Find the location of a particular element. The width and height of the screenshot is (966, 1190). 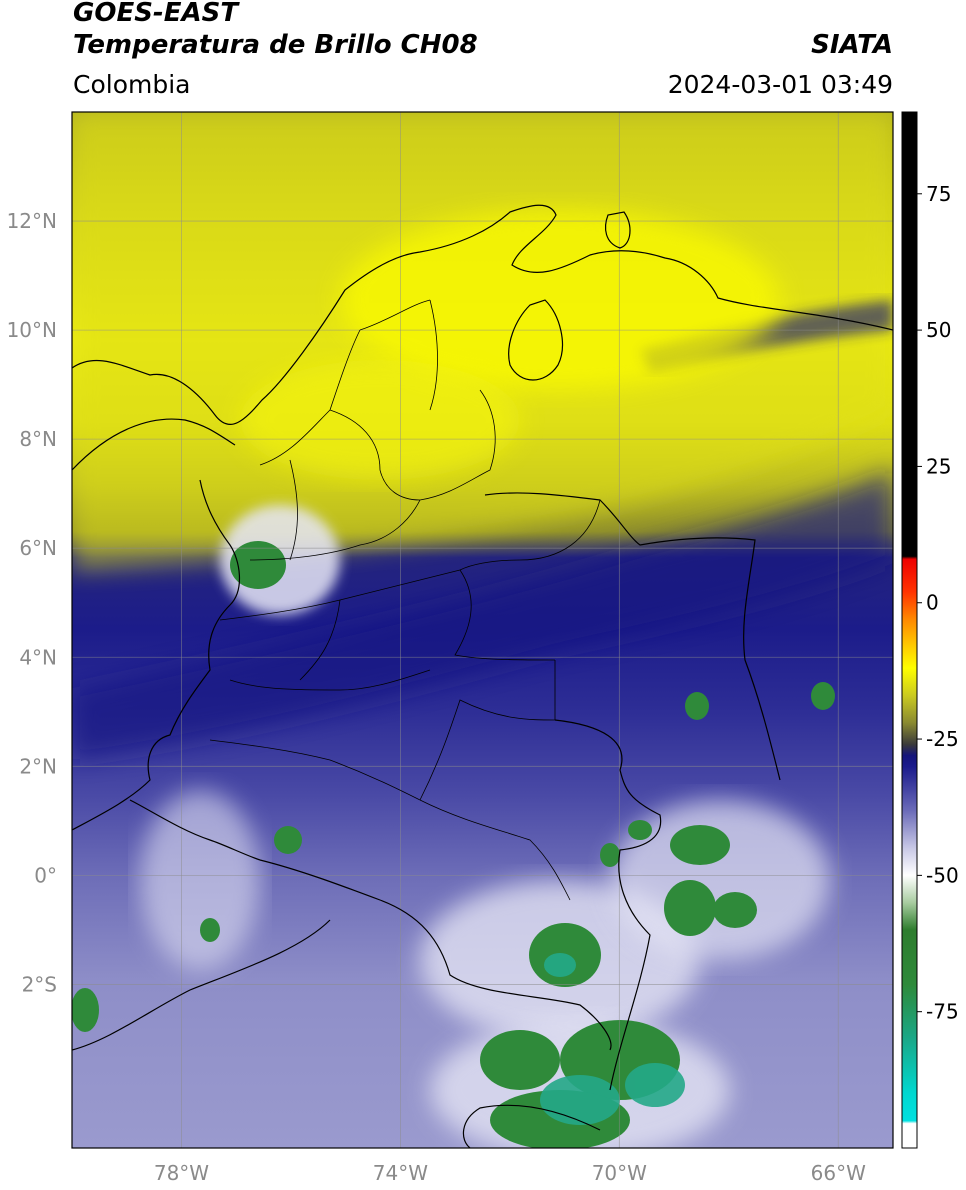

peru-brazil-border is located at coordinates (531, 1126).